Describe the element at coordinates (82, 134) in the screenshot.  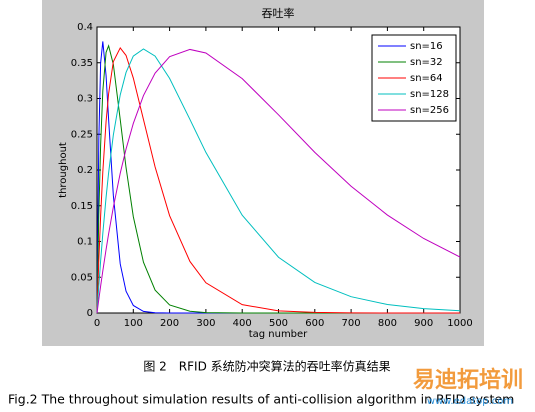
I see `y-tick-label: 0.25` at that location.